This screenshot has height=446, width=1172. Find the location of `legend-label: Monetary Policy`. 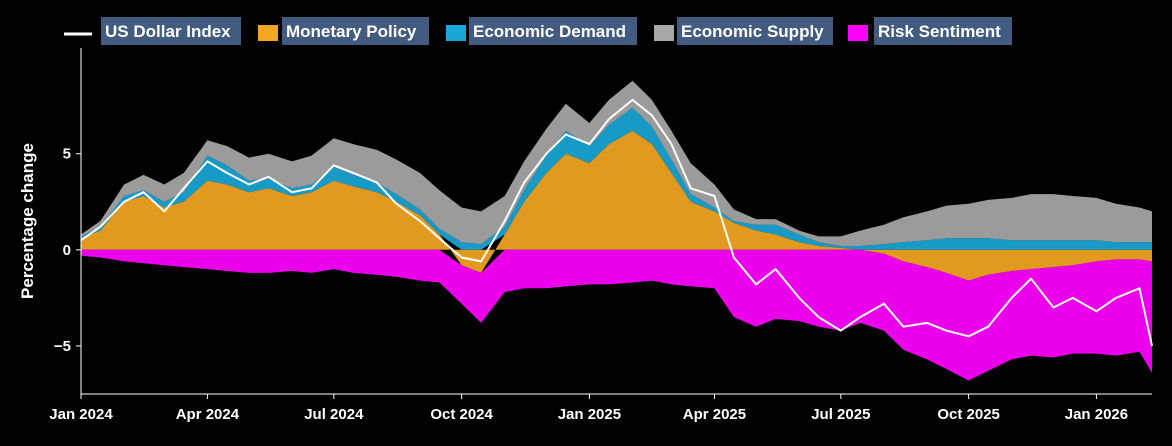

legend-label: Monetary Policy is located at coordinates (351, 31).